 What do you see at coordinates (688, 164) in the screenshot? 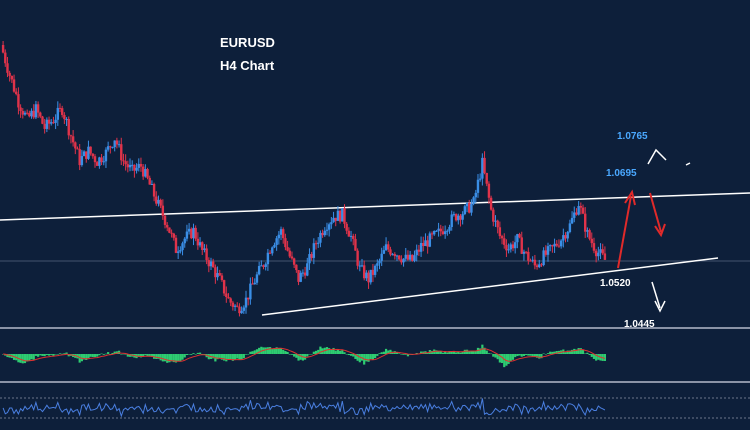
I see `white-tick-mark` at bounding box center [688, 164].